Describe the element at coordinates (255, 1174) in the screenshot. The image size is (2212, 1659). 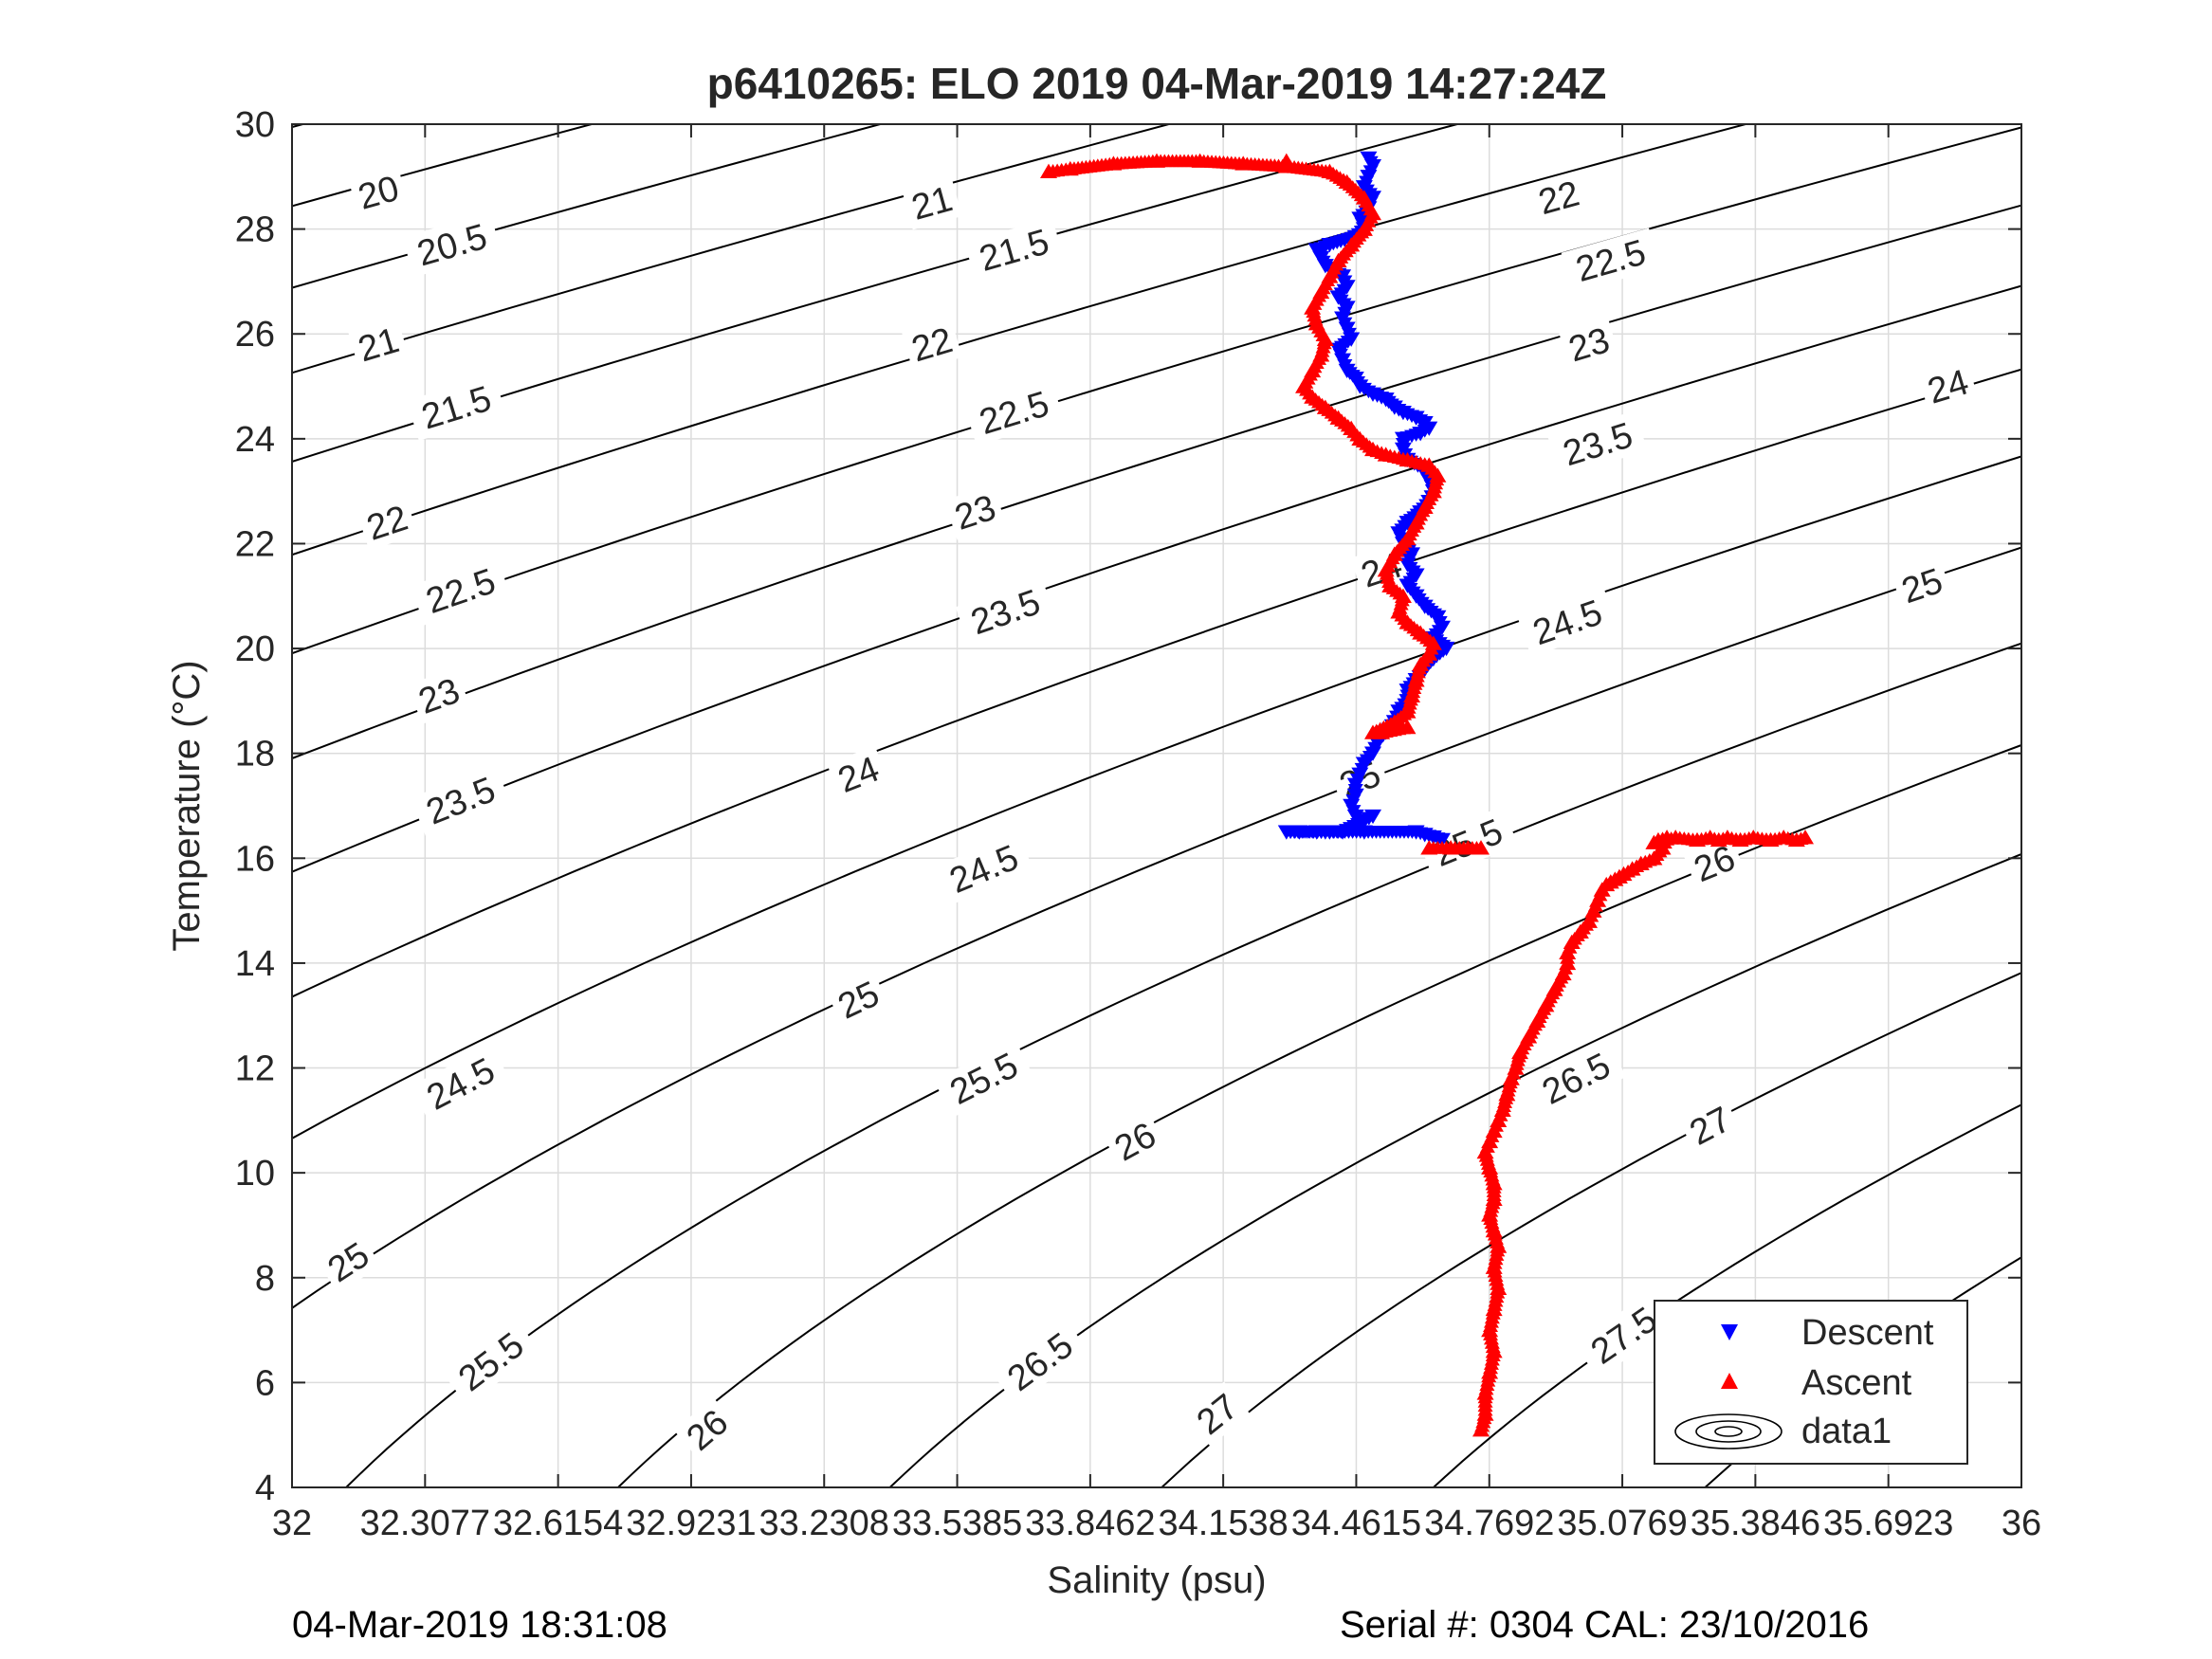
I see `y-tick-label-3: 10` at that location.